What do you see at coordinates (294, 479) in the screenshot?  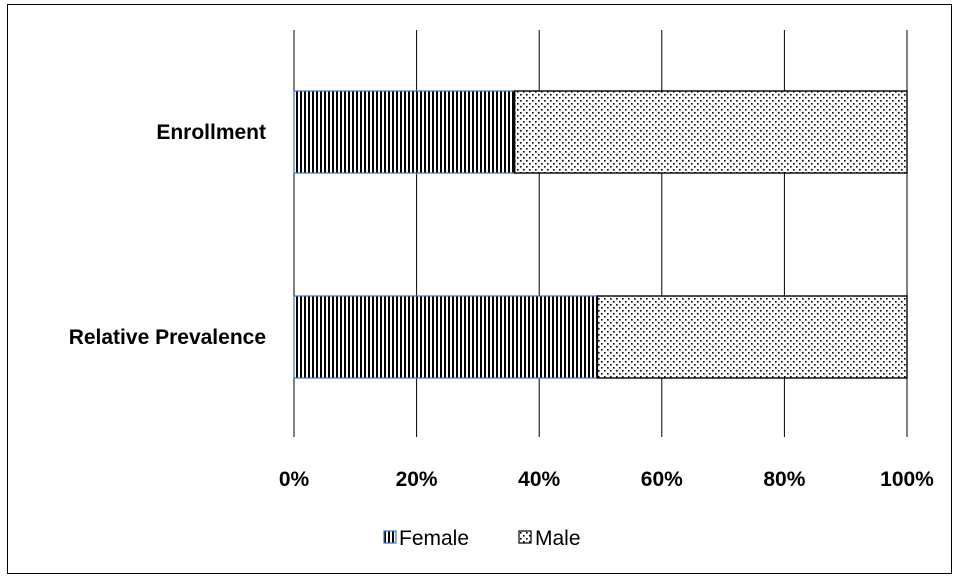 I see `x-tick-label: 0%` at bounding box center [294, 479].